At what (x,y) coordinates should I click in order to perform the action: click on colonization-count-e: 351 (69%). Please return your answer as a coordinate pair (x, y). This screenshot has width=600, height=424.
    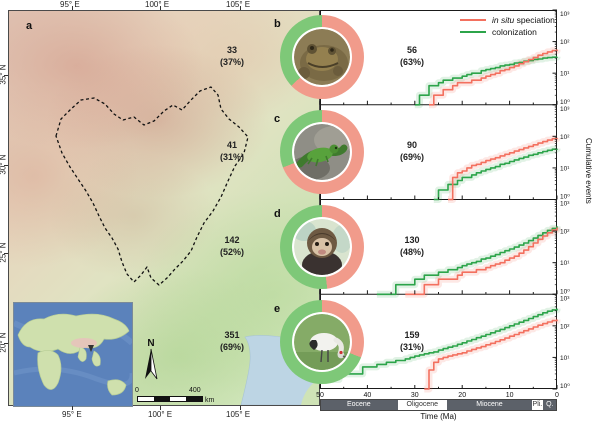
    Looking at the image, I should click on (231, 341).